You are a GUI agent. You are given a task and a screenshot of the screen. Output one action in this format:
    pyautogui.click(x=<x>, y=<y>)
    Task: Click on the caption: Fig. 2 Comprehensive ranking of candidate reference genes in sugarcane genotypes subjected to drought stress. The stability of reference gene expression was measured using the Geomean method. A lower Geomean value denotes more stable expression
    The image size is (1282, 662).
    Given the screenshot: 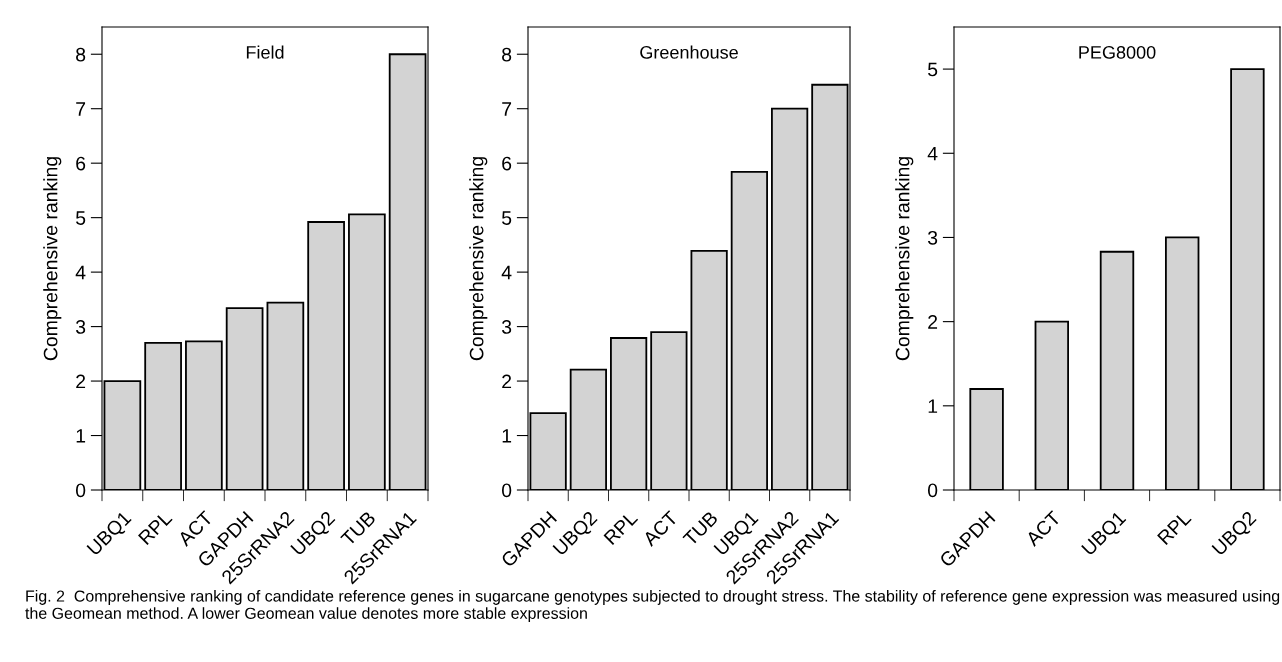 What is the action you would take?
    pyautogui.click(x=652, y=606)
    